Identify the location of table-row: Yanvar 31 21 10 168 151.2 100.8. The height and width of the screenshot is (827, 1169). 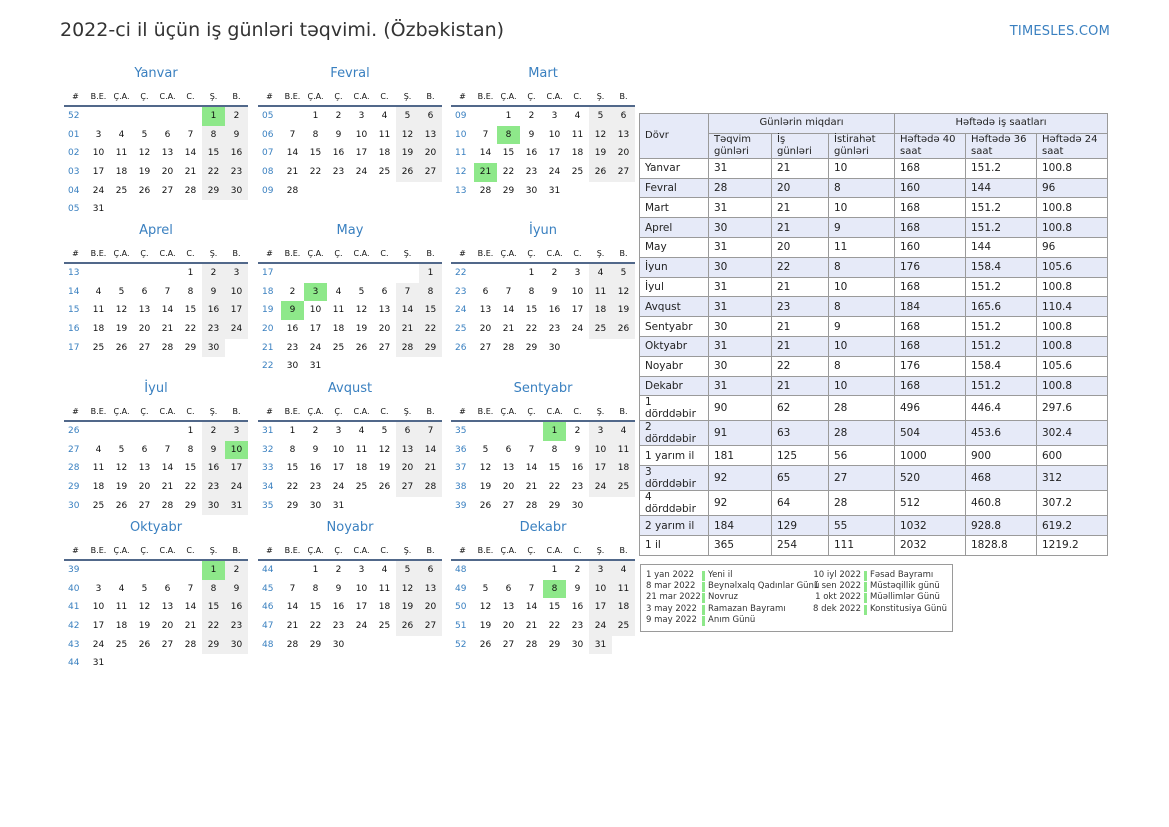
(873, 168).